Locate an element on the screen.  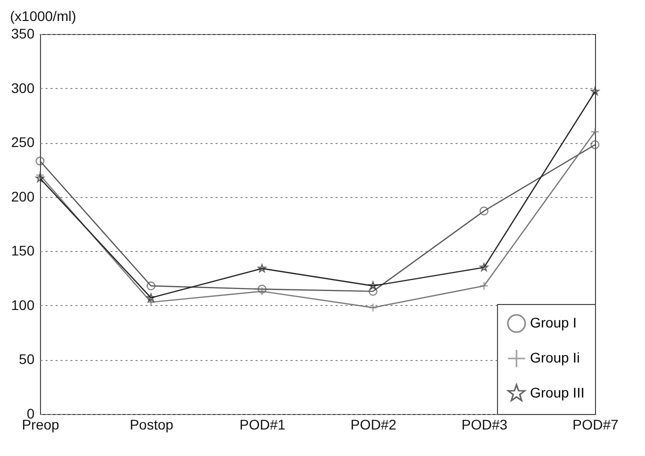
x-tick-label: POD#1 is located at coordinates (263, 424).